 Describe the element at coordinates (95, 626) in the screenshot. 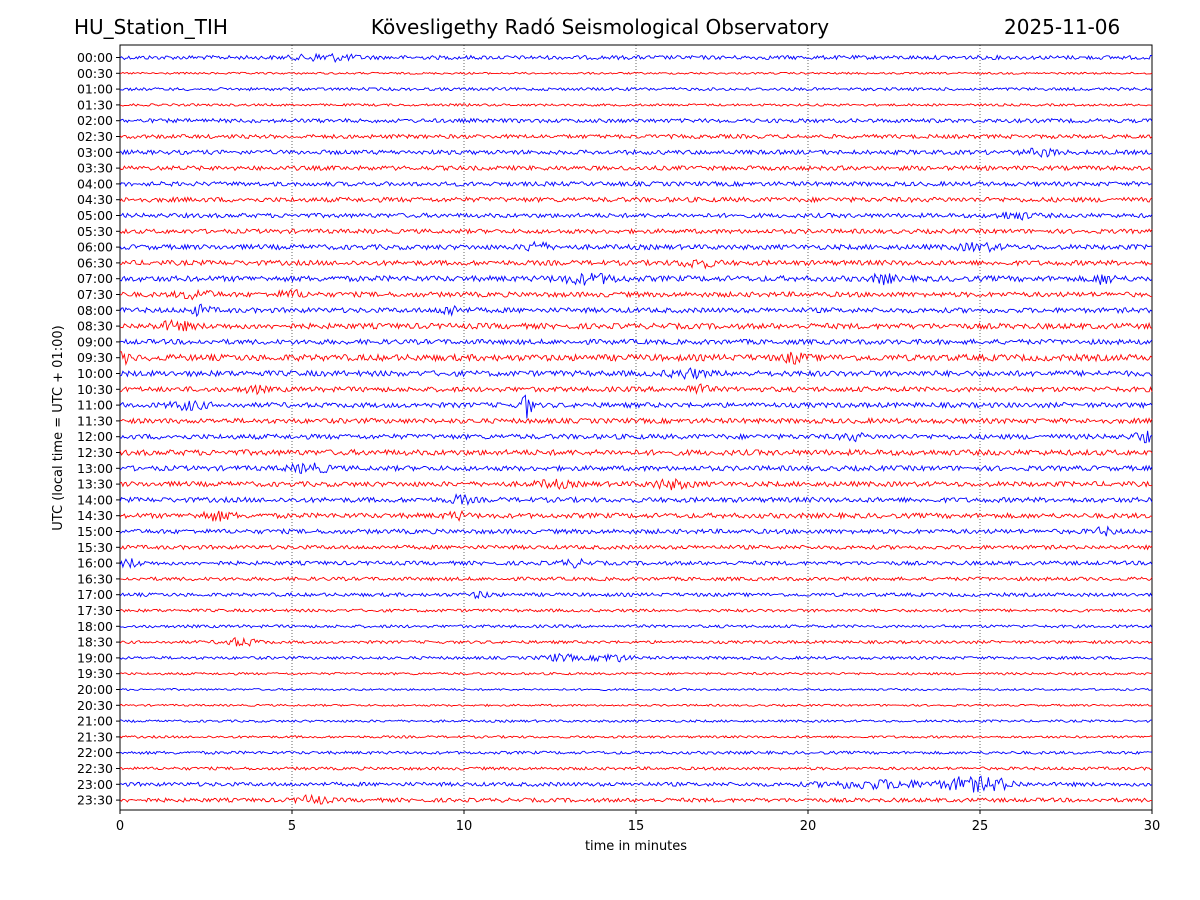

I see `y-tick-label: 18:00` at that location.